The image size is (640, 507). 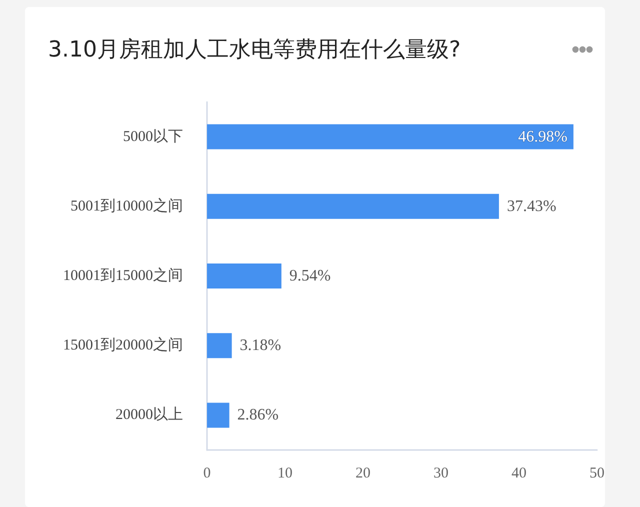 I want to click on data-label: 9.54%, so click(x=310, y=276).